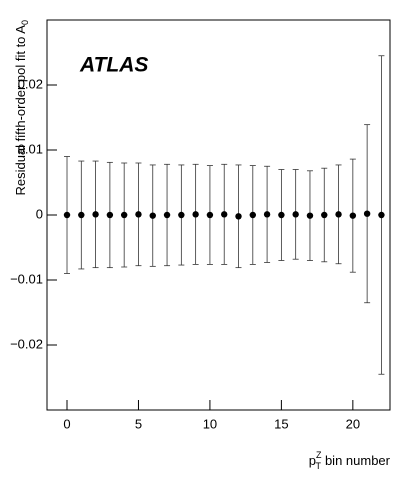 The image size is (409, 487). What do you see at coordinates (30, 83) in the screenshot?
I see `y-tick-label: 0.02` at bounding box center [30, 83].